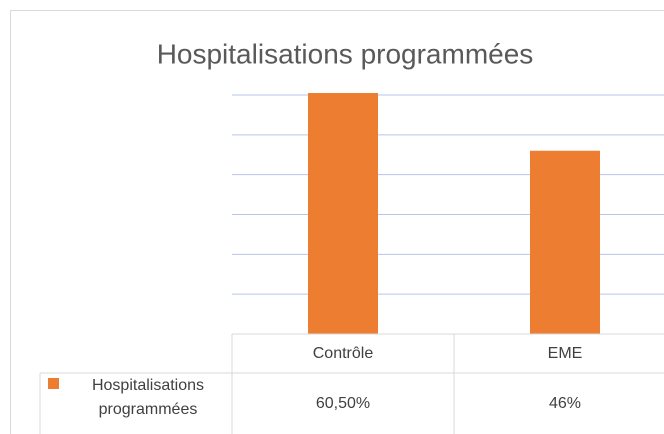 The width and height of the screenshot is (664, 434). I want to click on table-value: 60,50%, so click(343, 403).